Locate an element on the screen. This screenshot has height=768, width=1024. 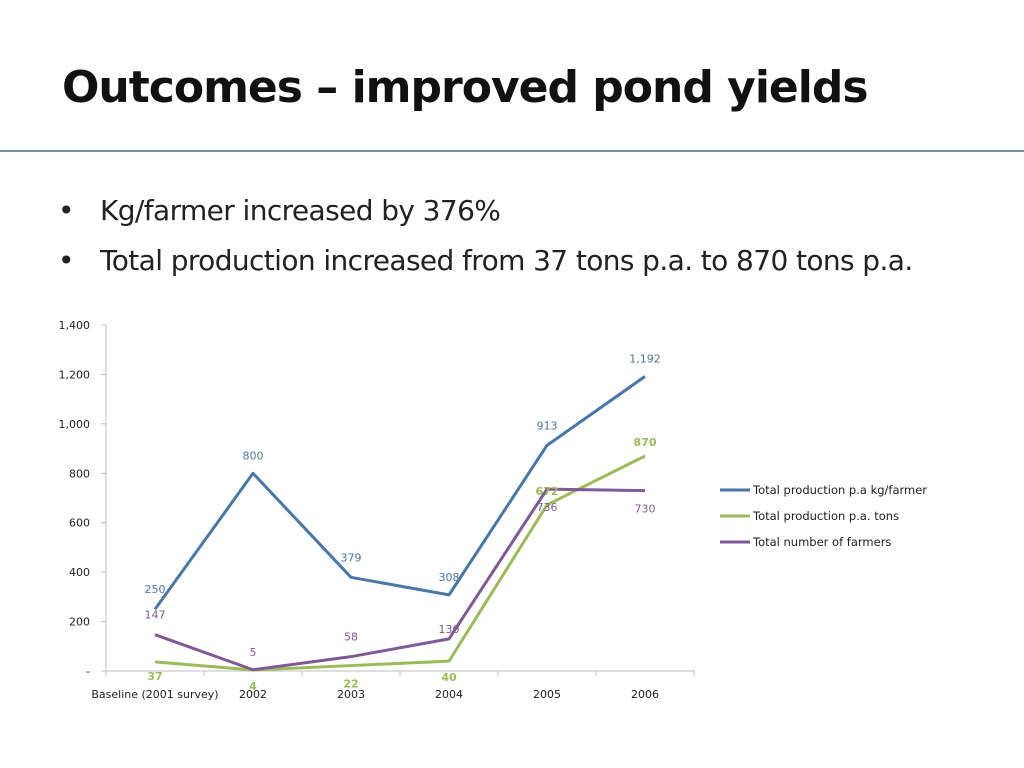
y-tick-label: 1,000 is located at coordinates (75, 424).